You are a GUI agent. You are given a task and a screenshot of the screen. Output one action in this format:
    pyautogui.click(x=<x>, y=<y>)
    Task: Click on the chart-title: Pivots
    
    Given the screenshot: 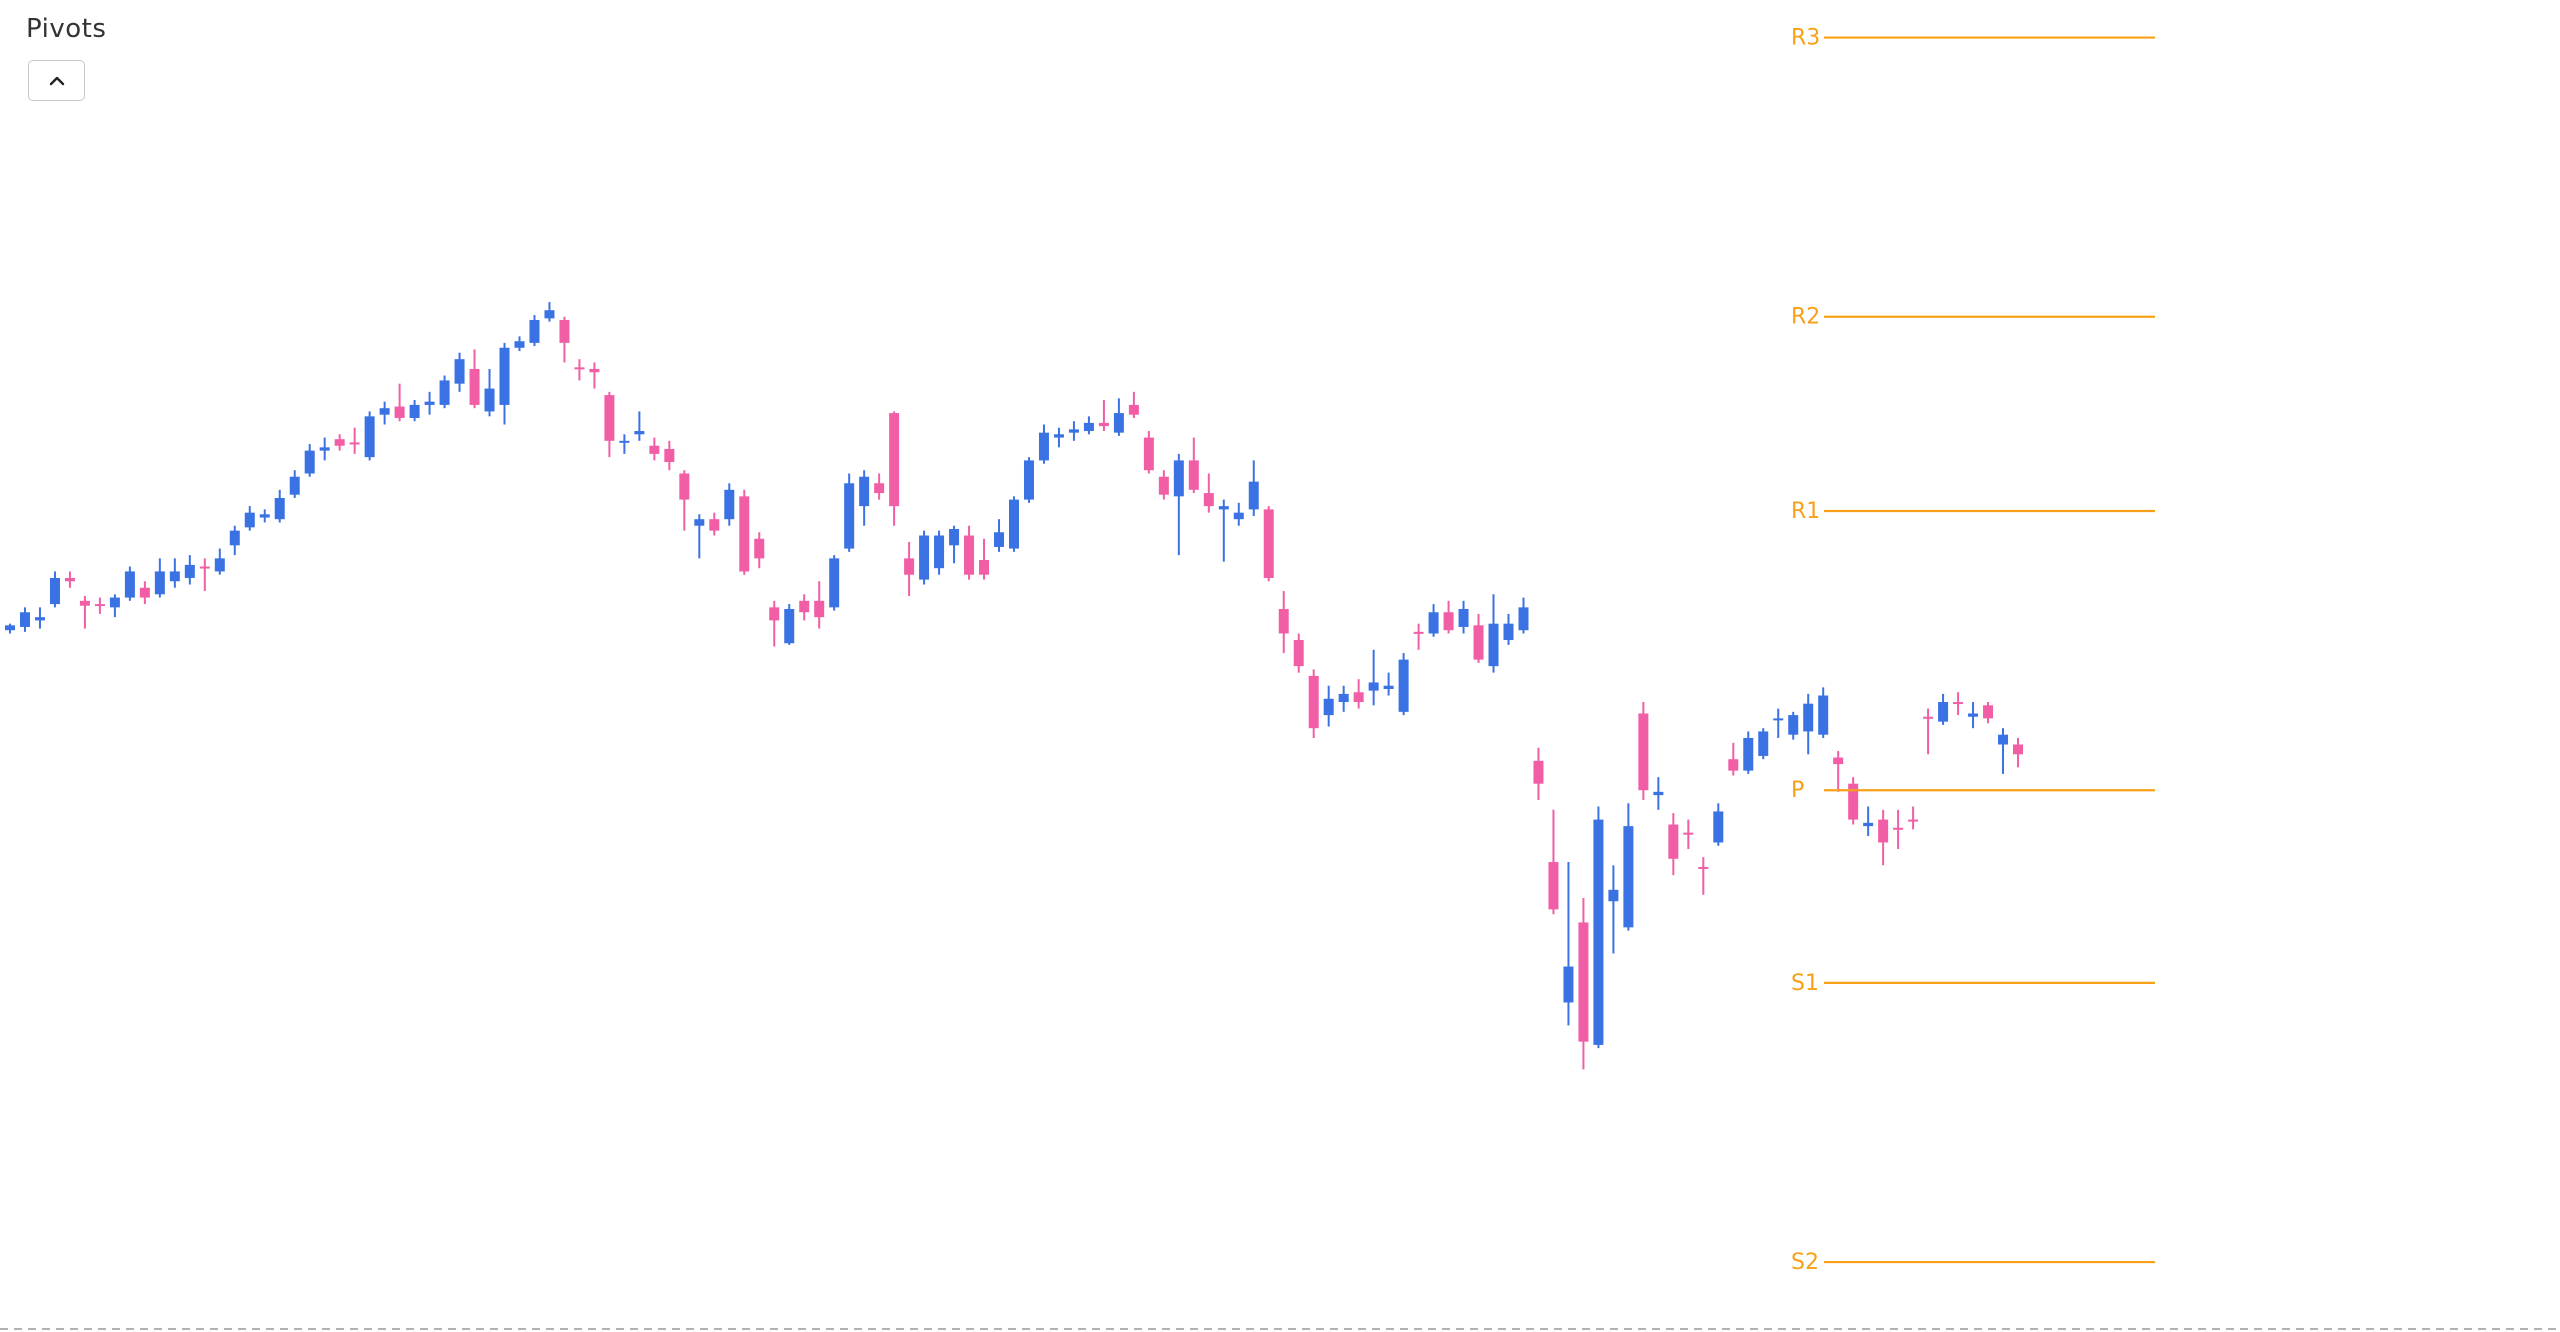 What is the action you would take?
    pyautogui.click(x=66, y=29)
    